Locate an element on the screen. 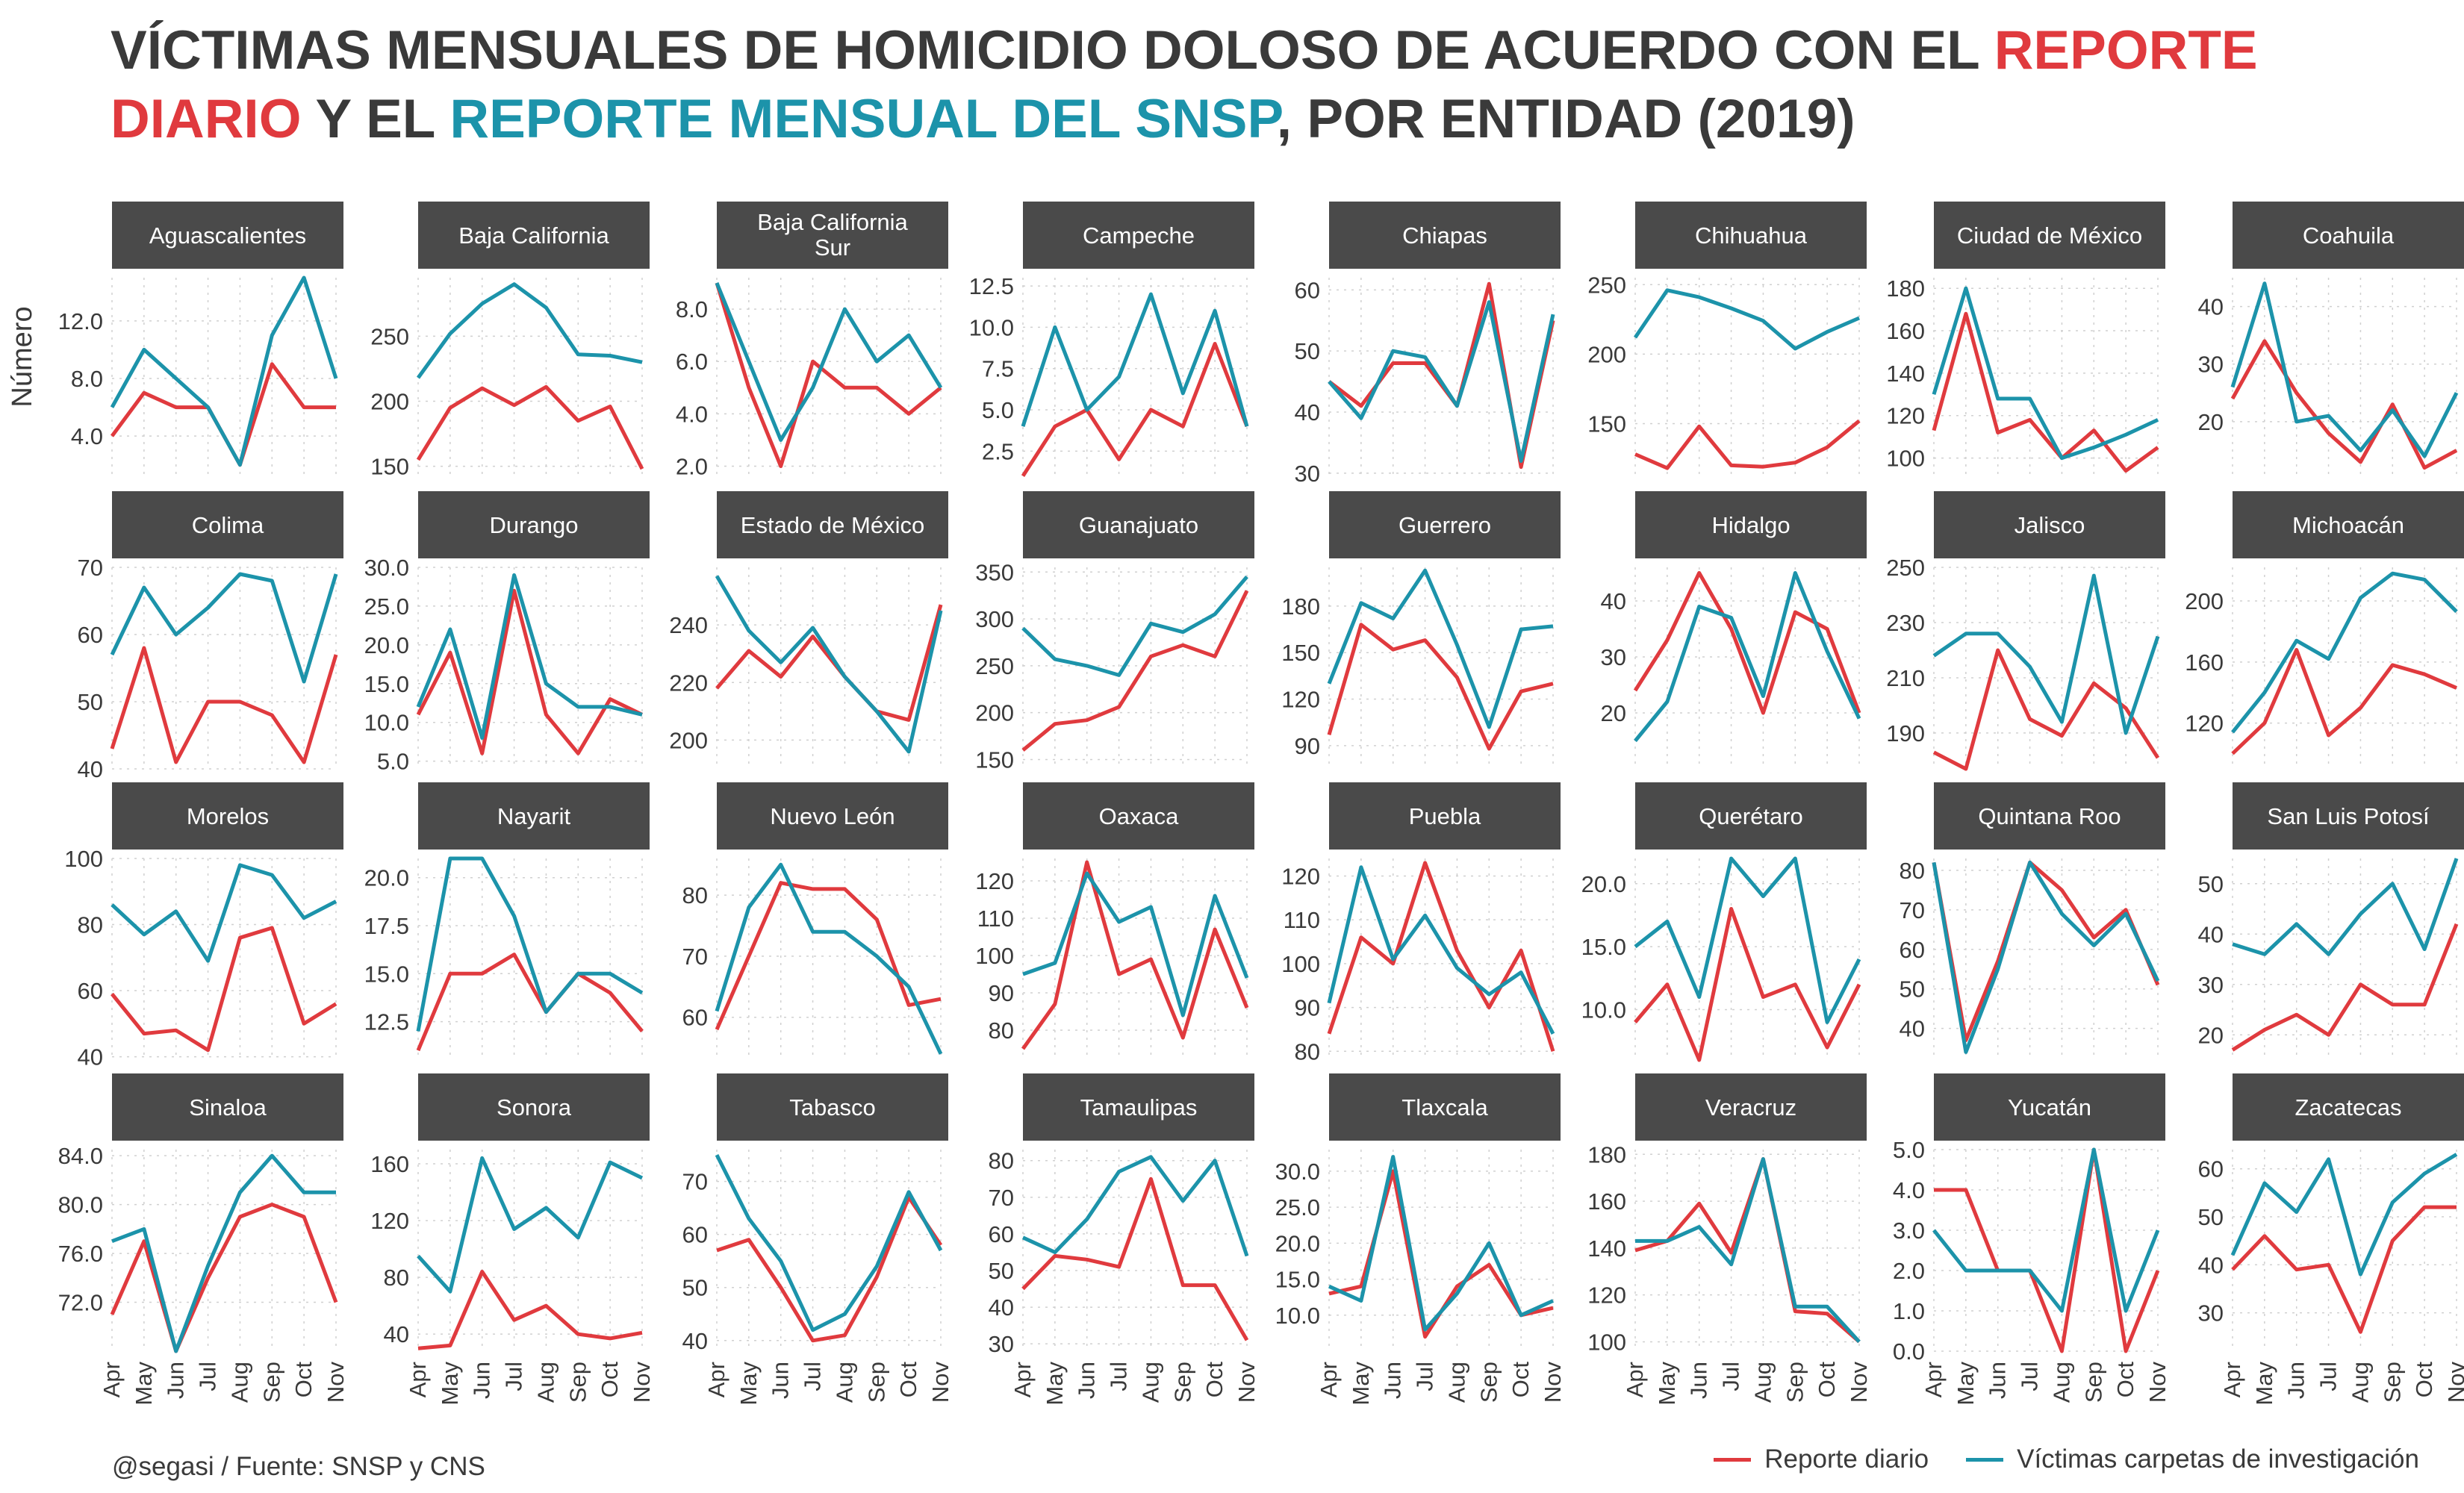  facet-label: Michoacán is located at coordinates (2348, 525).